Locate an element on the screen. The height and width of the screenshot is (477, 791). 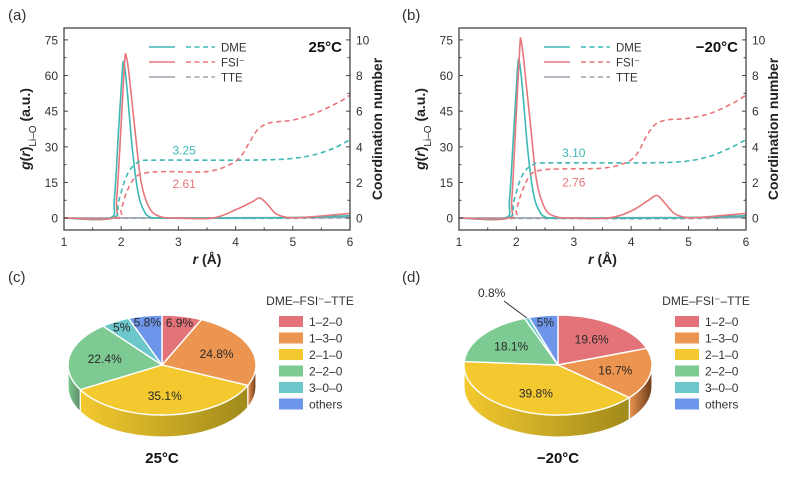
series-dme-rdf is located at coordinates (207, 140).